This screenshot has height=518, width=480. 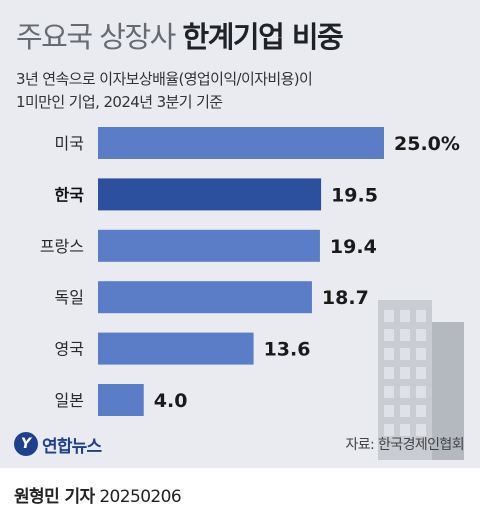 What do you see at coordinates (427, 144) in the screenshot?
I see `value-label: 25.0%` at bounding box center [427, 144].